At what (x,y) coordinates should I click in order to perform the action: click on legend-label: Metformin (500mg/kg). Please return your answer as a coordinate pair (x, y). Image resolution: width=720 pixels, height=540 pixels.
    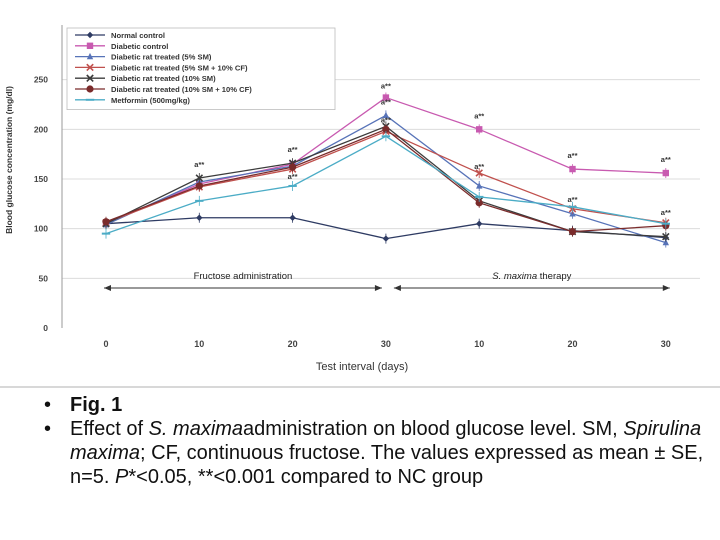
    Looking at the image, I should click on (150, 100).